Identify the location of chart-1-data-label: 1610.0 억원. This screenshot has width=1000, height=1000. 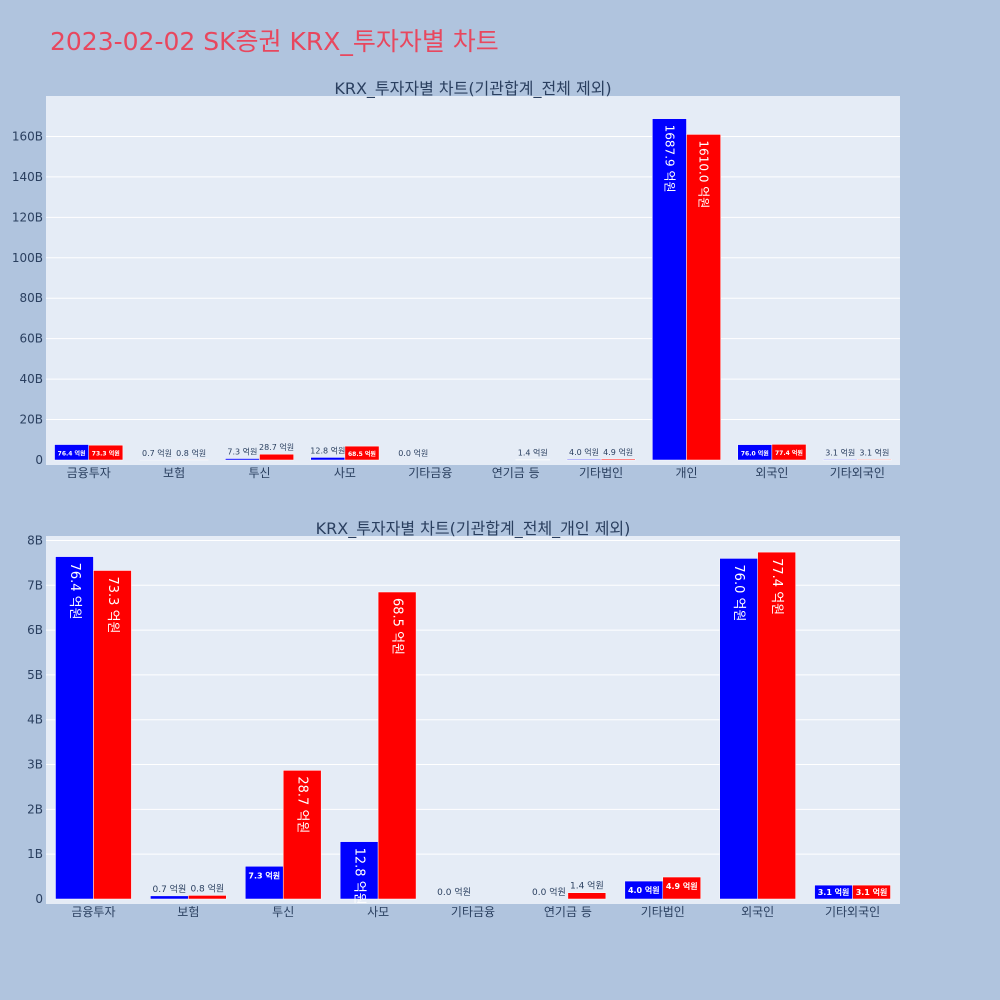
(704, 174).